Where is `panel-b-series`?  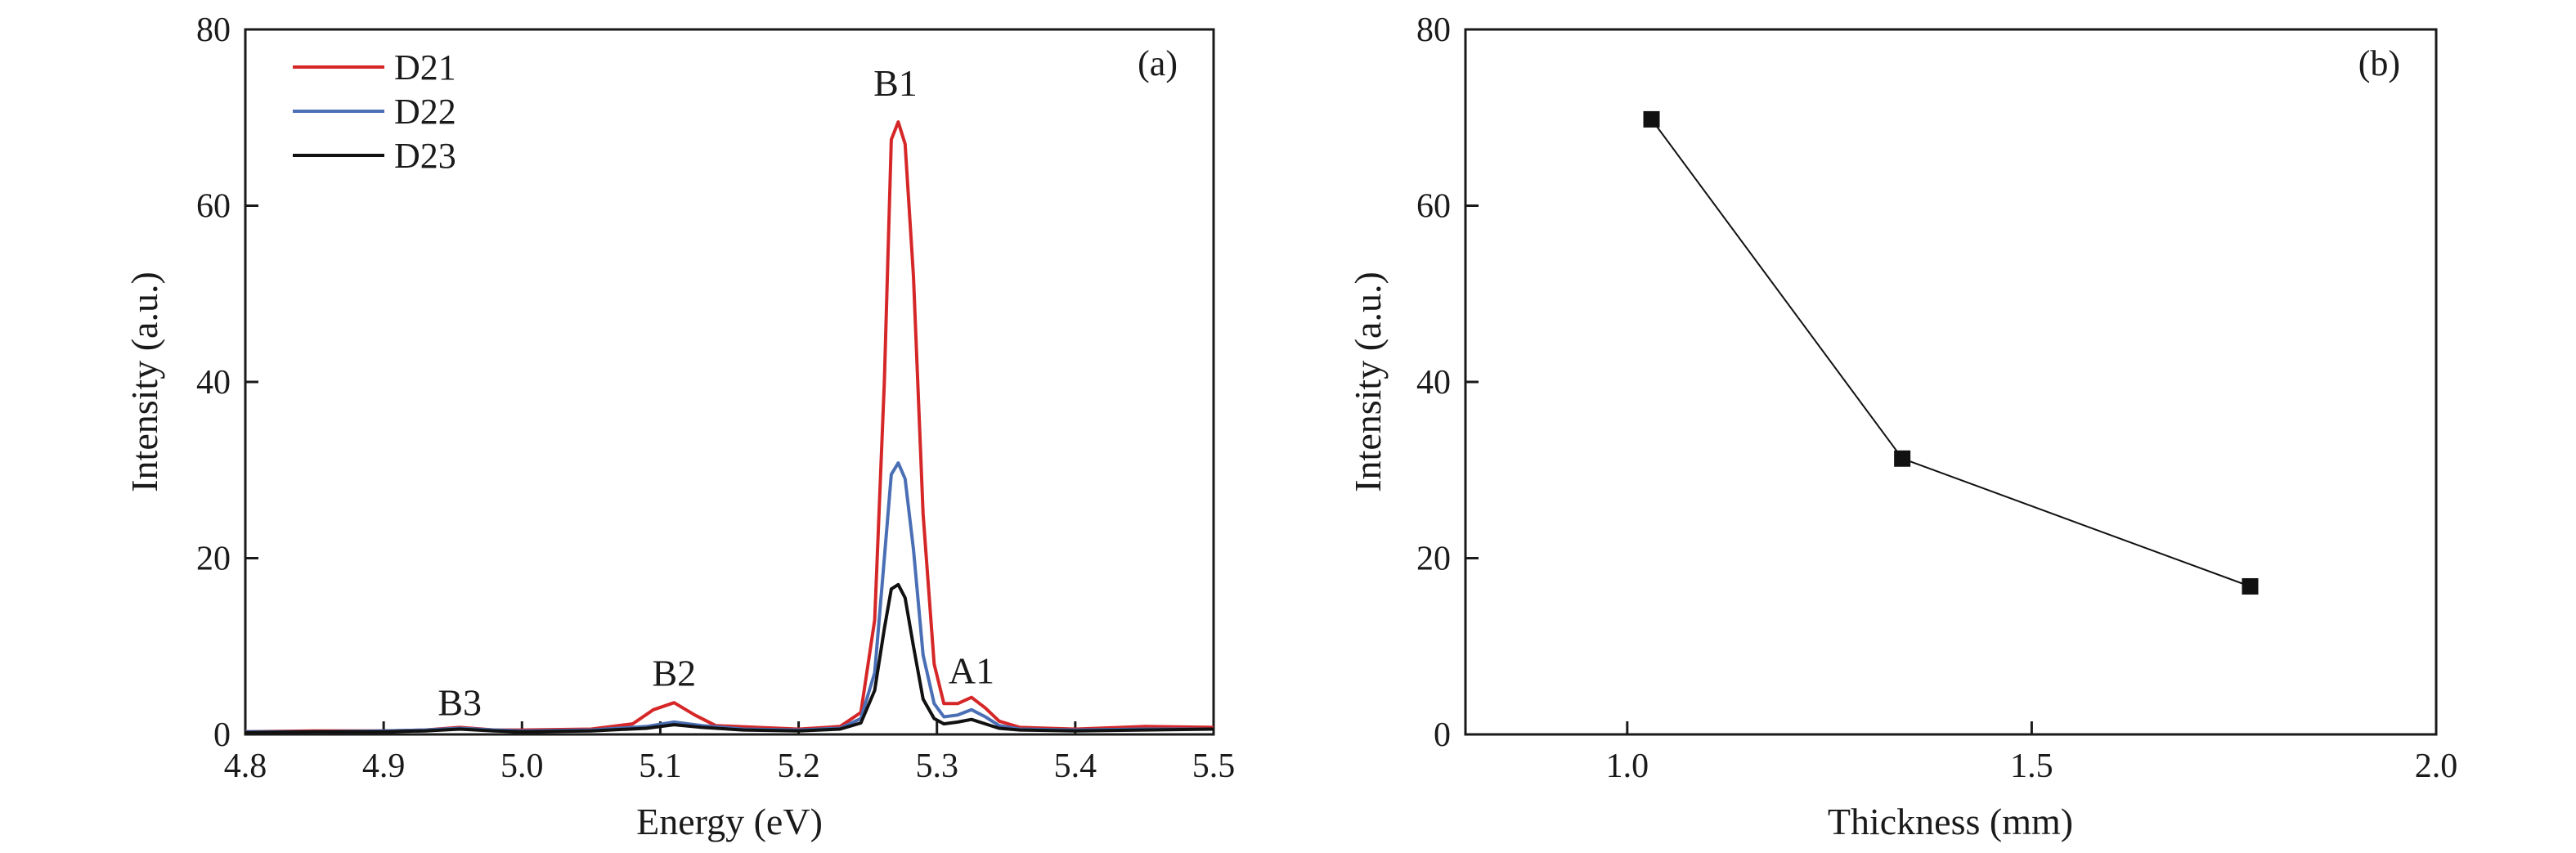 panel-b-series is located at coordinates (1951, 352).